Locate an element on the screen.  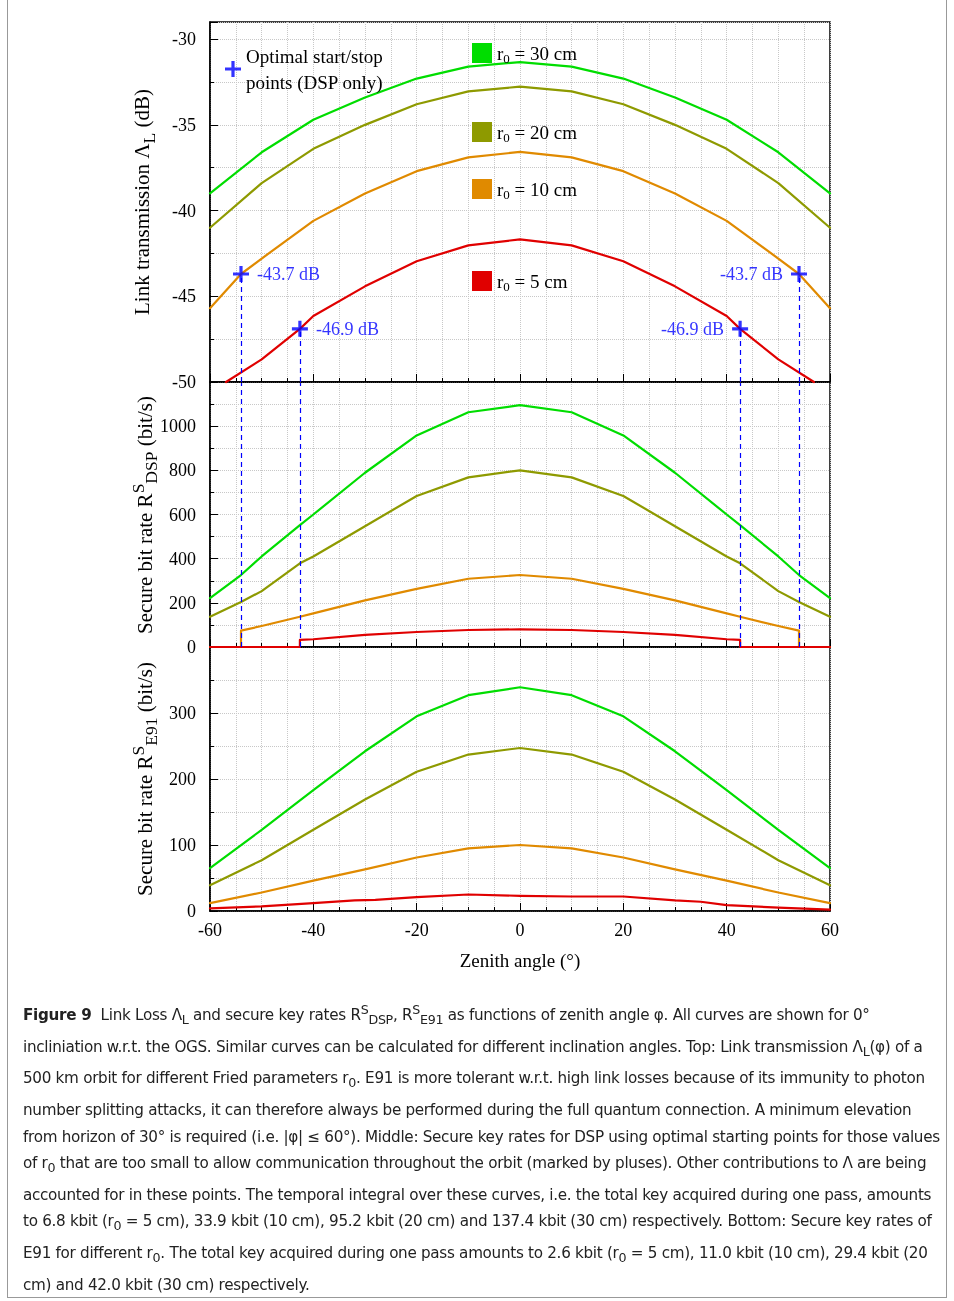
y-tick-label: -35 is located at coordinates (184, 124).